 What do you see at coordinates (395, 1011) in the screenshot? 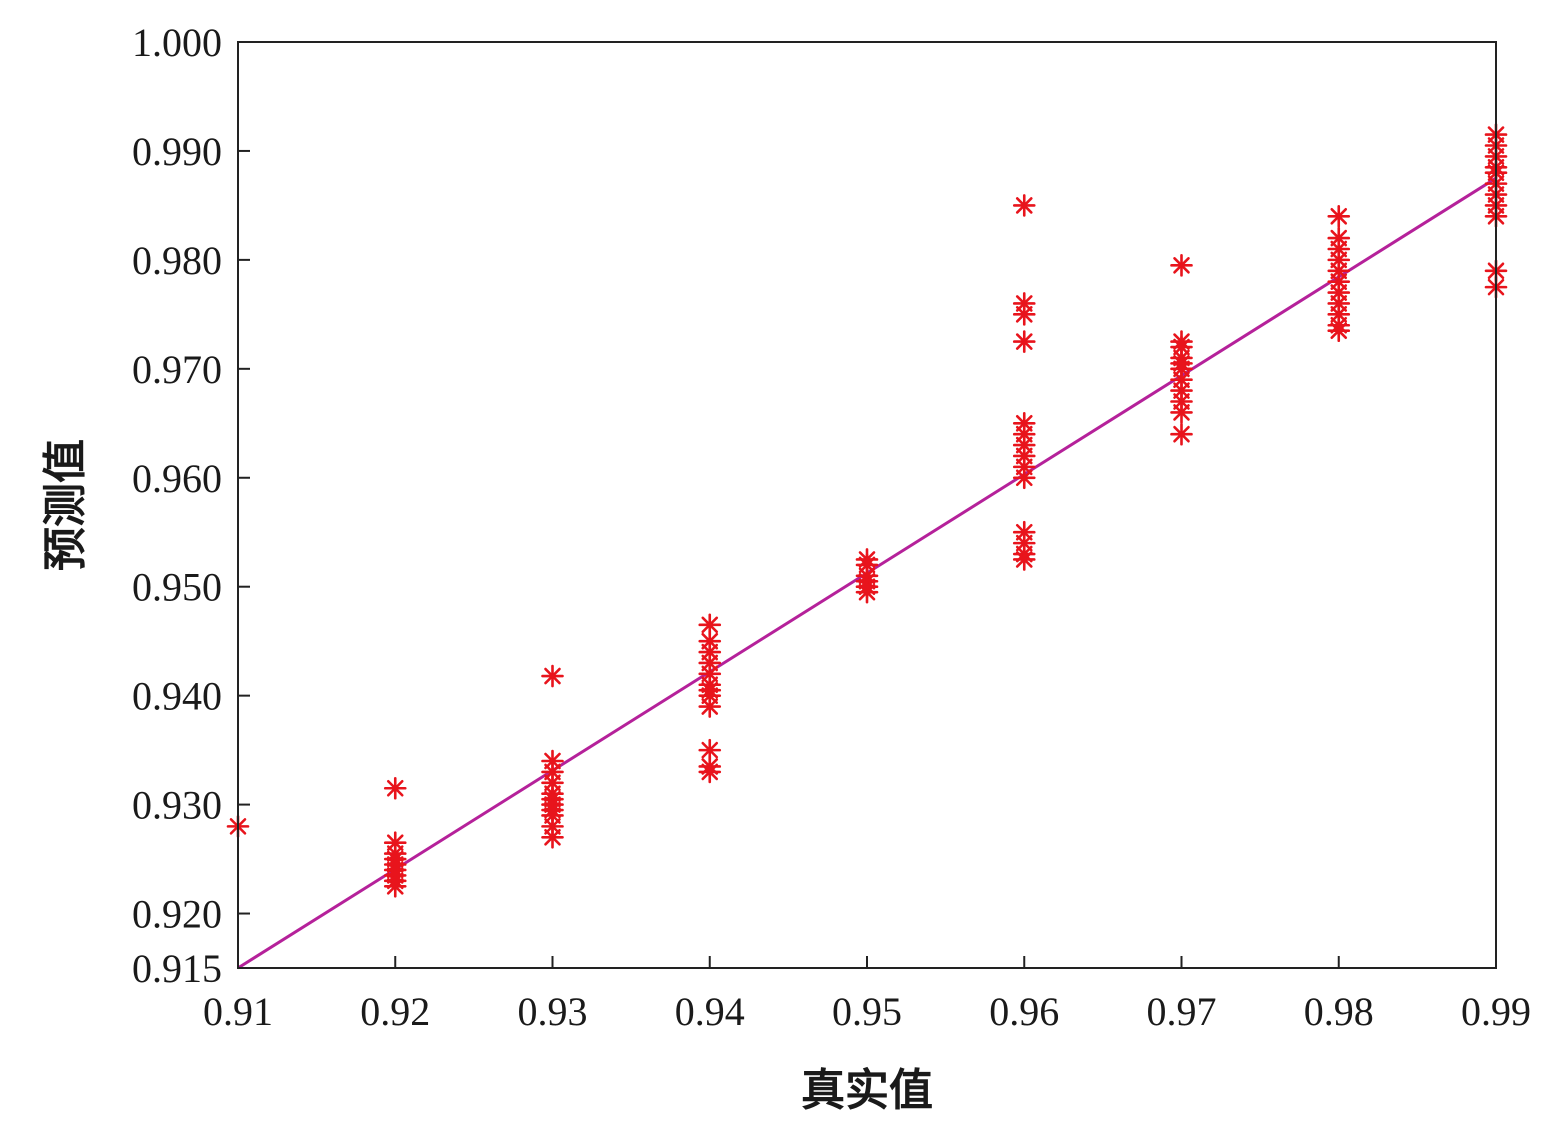
I see `x-tick-label: 0.92` at bounding box center [395, 1011].